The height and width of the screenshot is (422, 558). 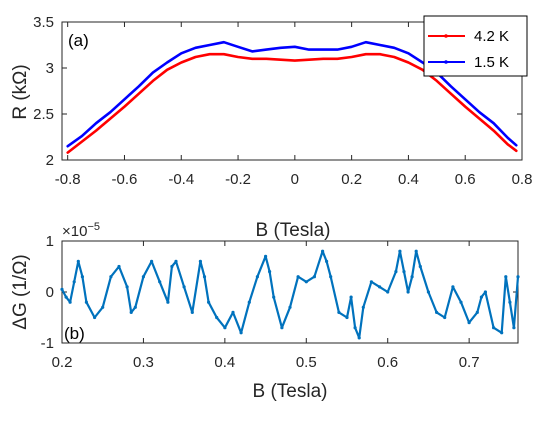 I want to click on legend-box, so click(x=475, y=46).